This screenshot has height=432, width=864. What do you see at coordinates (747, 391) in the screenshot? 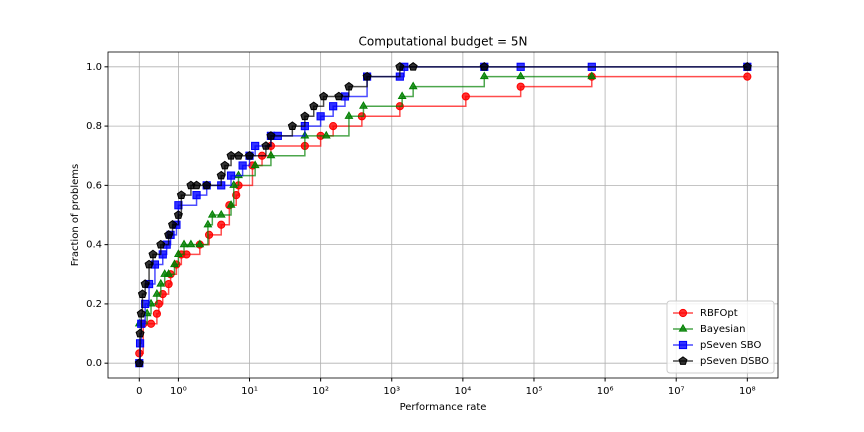
I see `x-tick-label: 10⁸` at bounding box center [747, 391].